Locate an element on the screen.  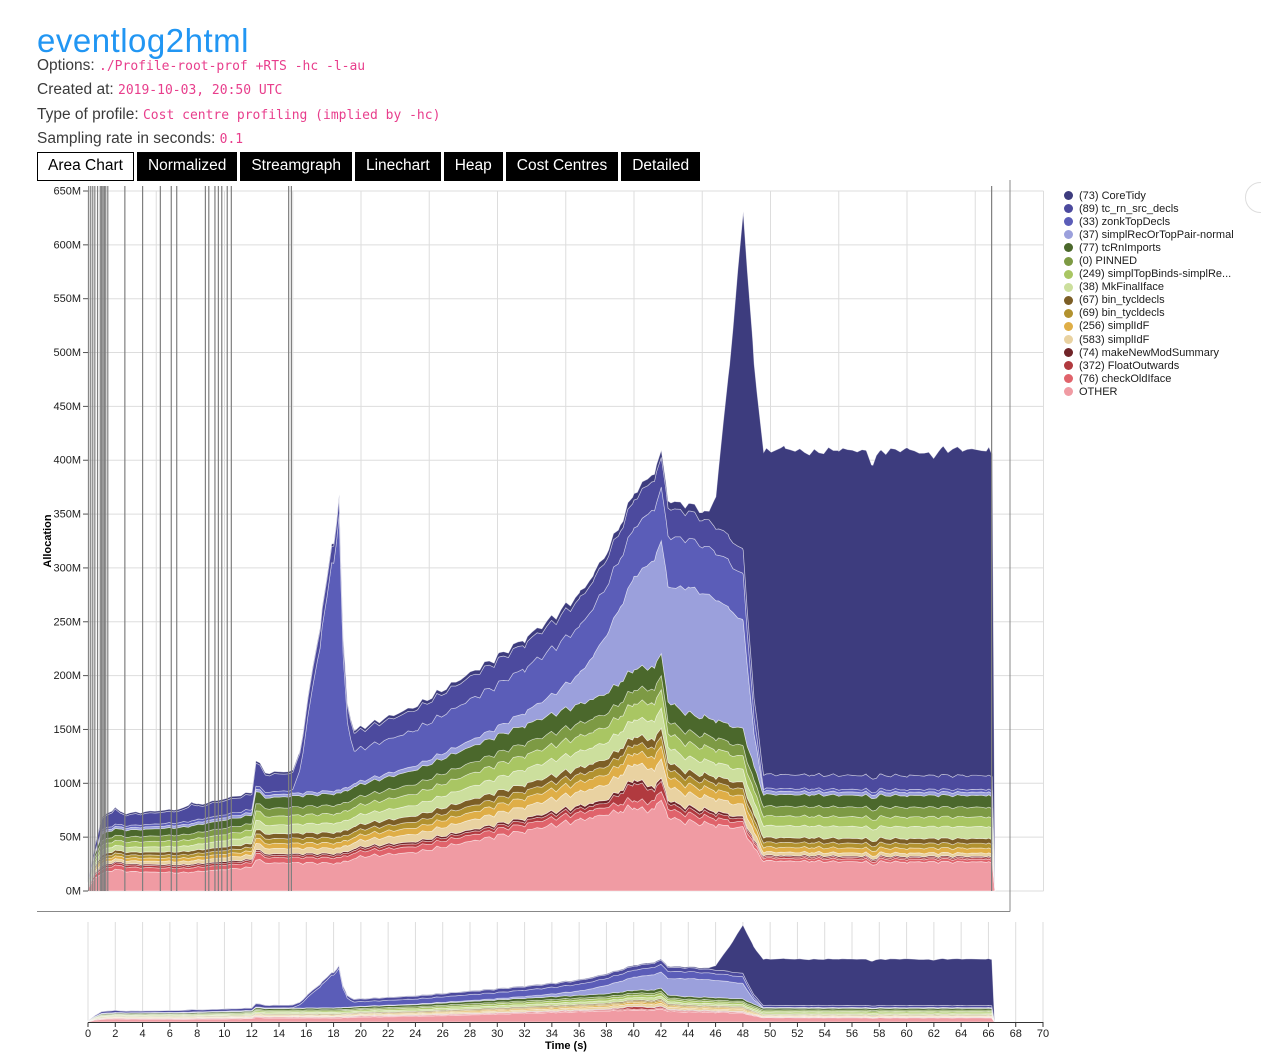
x-tick-label: 50 is located at coordinates (770, 1034).